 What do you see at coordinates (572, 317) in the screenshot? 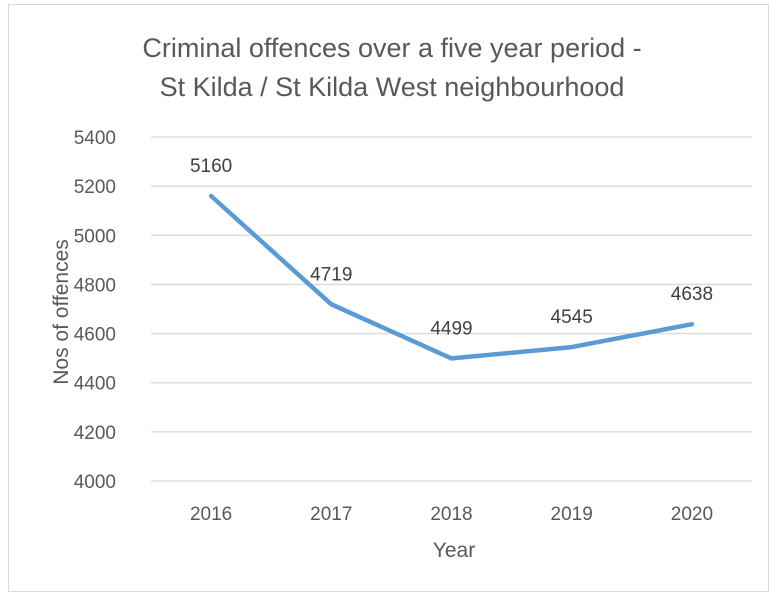
I see `data-label: 4545` at bounding box center [572, 317].